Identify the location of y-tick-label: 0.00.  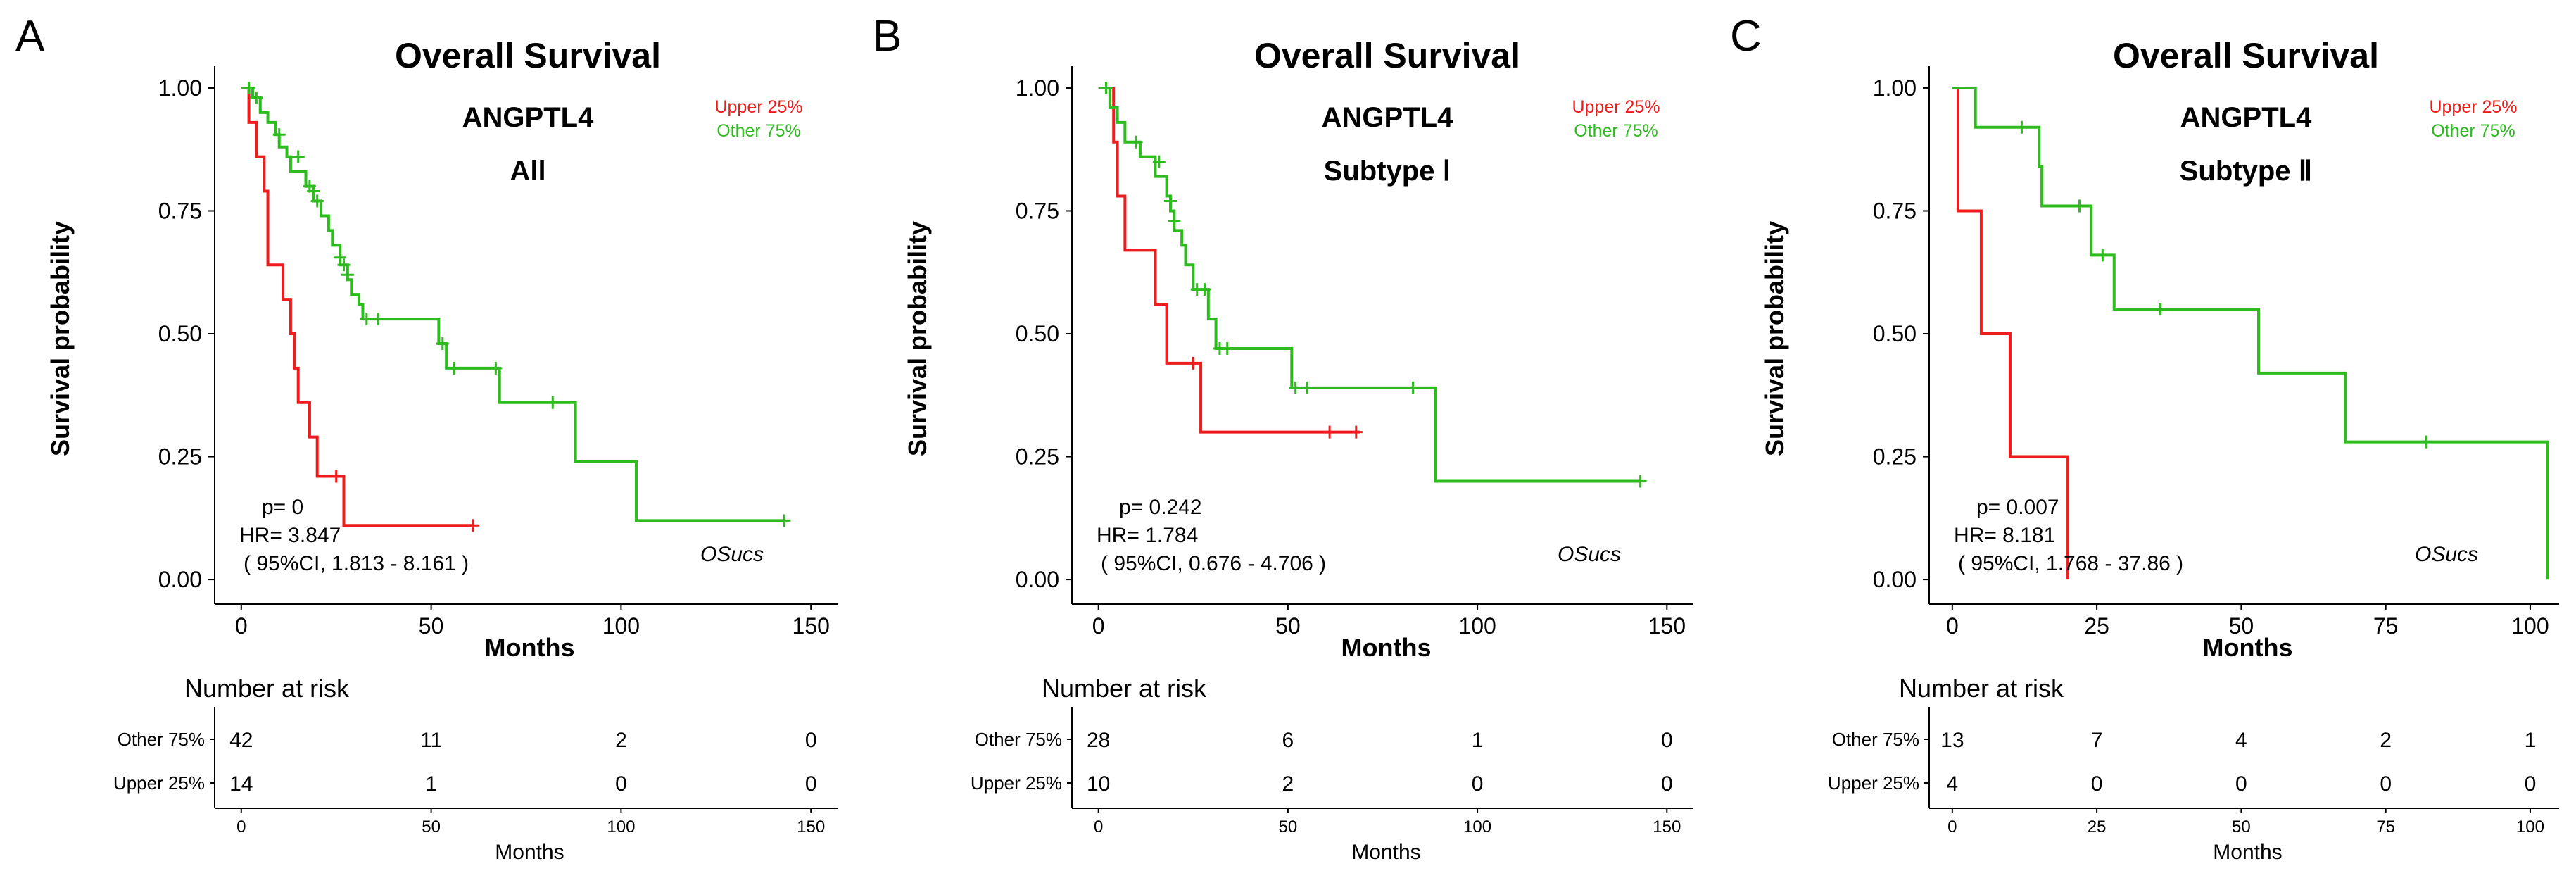
(180, 579).